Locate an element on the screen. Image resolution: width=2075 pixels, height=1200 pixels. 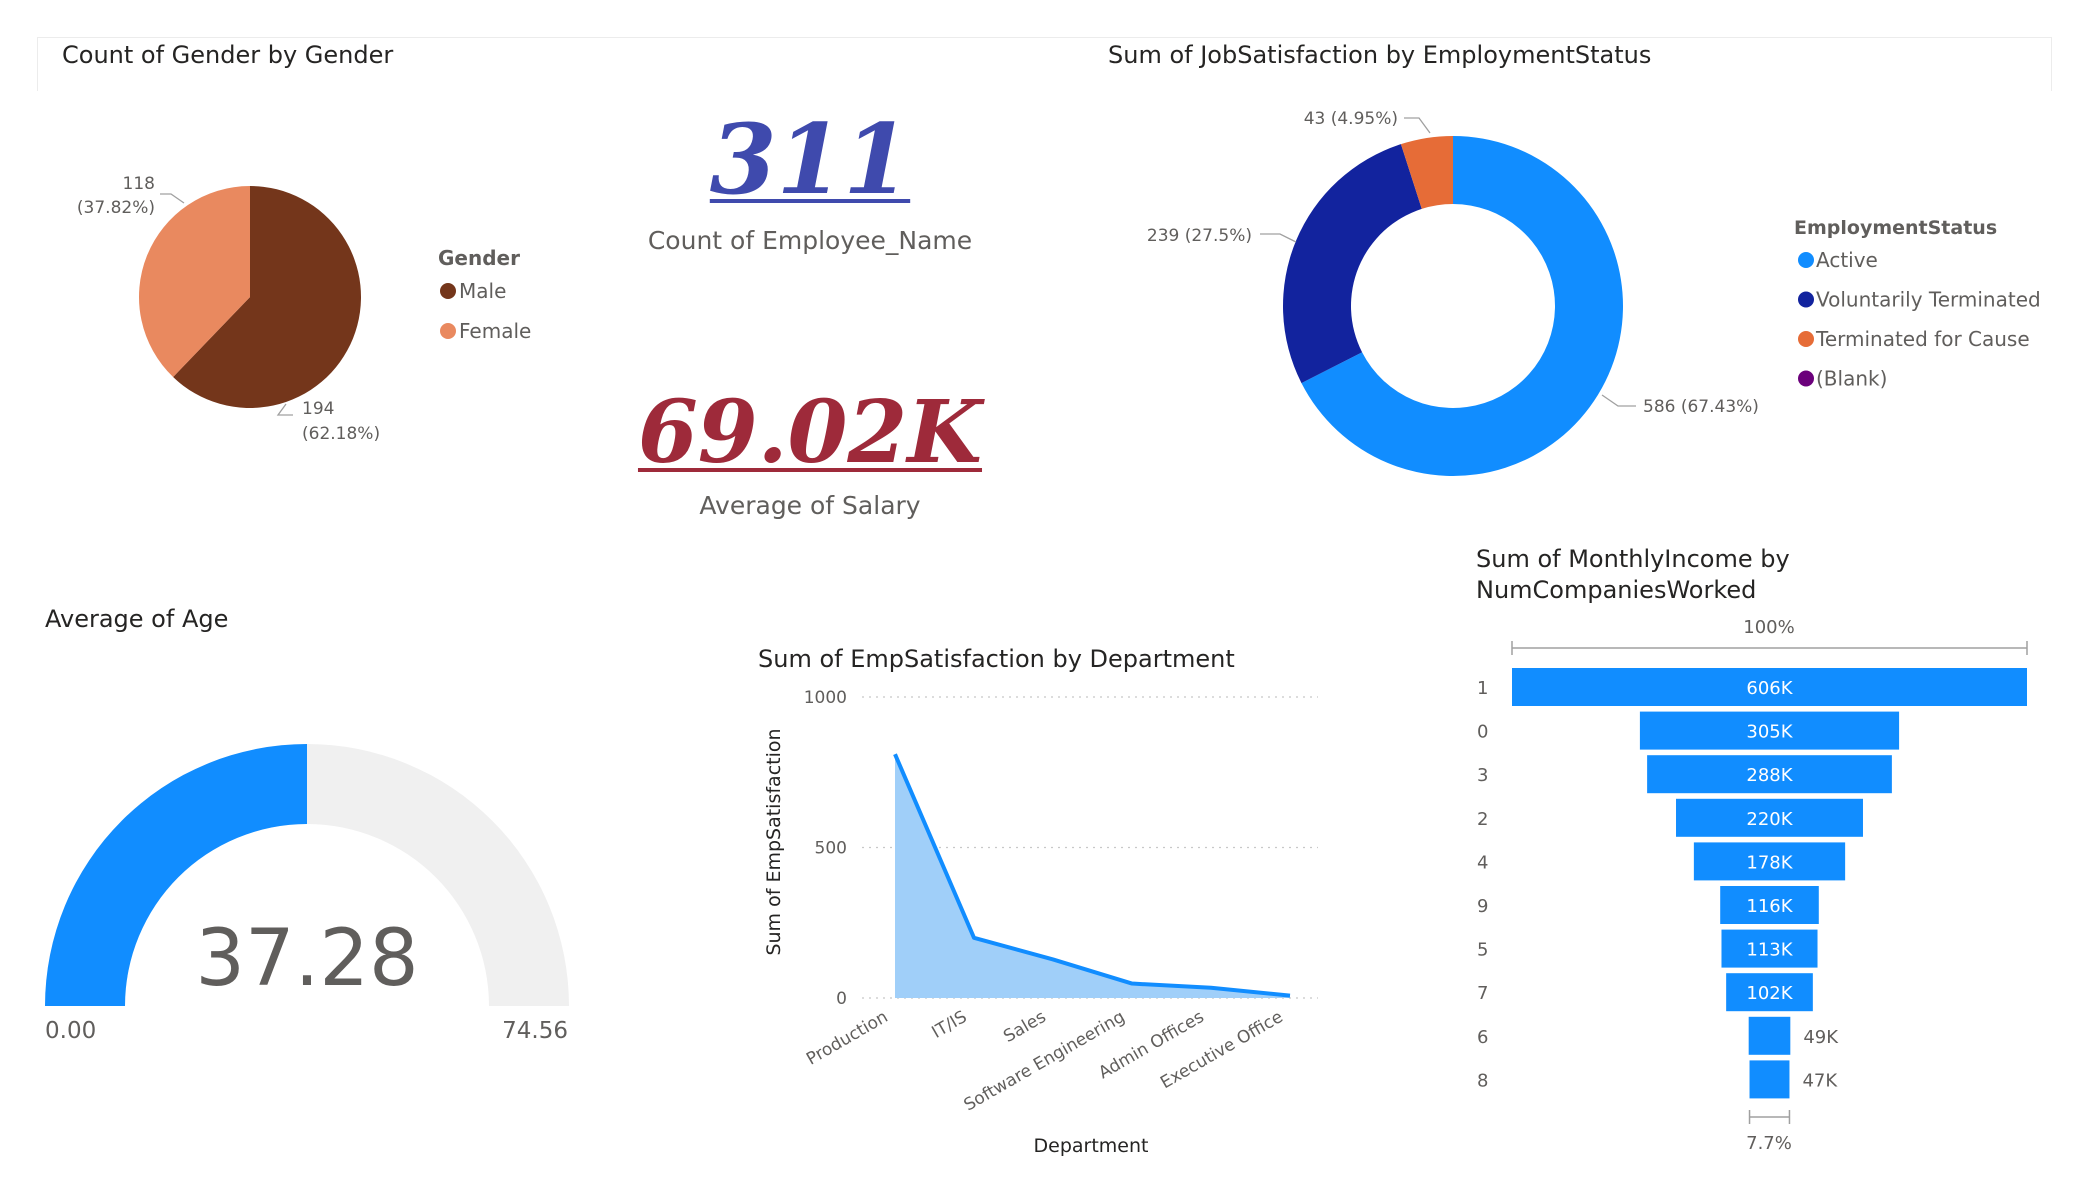
legend-item-label: (Blank) is located at coordinates (1851, 379).